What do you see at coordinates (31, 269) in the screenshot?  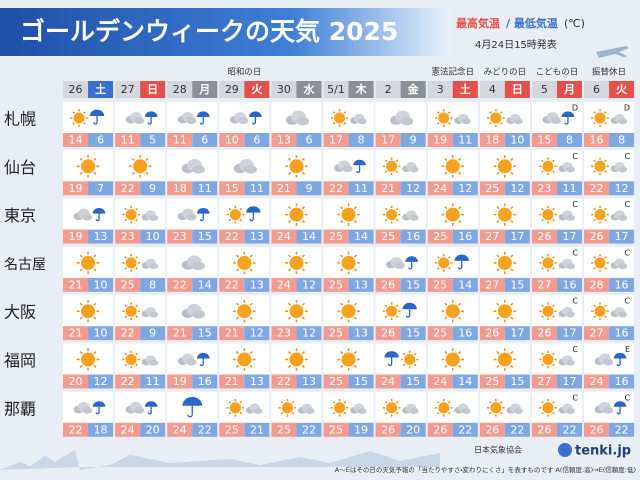 I see `city-cell` at bounding box center [31, 269].